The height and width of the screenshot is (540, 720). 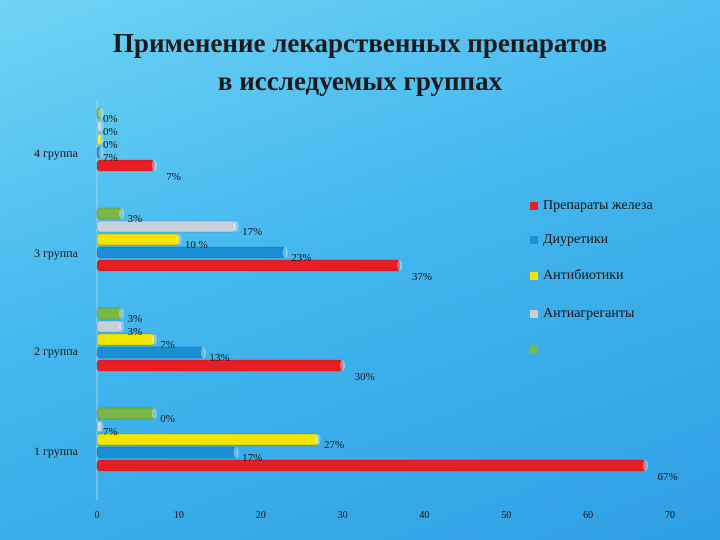 What do you see at coordinates (583, 275) in the screenshot?
I see `legend-label: Антибиотики` at bounding box center [583, 275].